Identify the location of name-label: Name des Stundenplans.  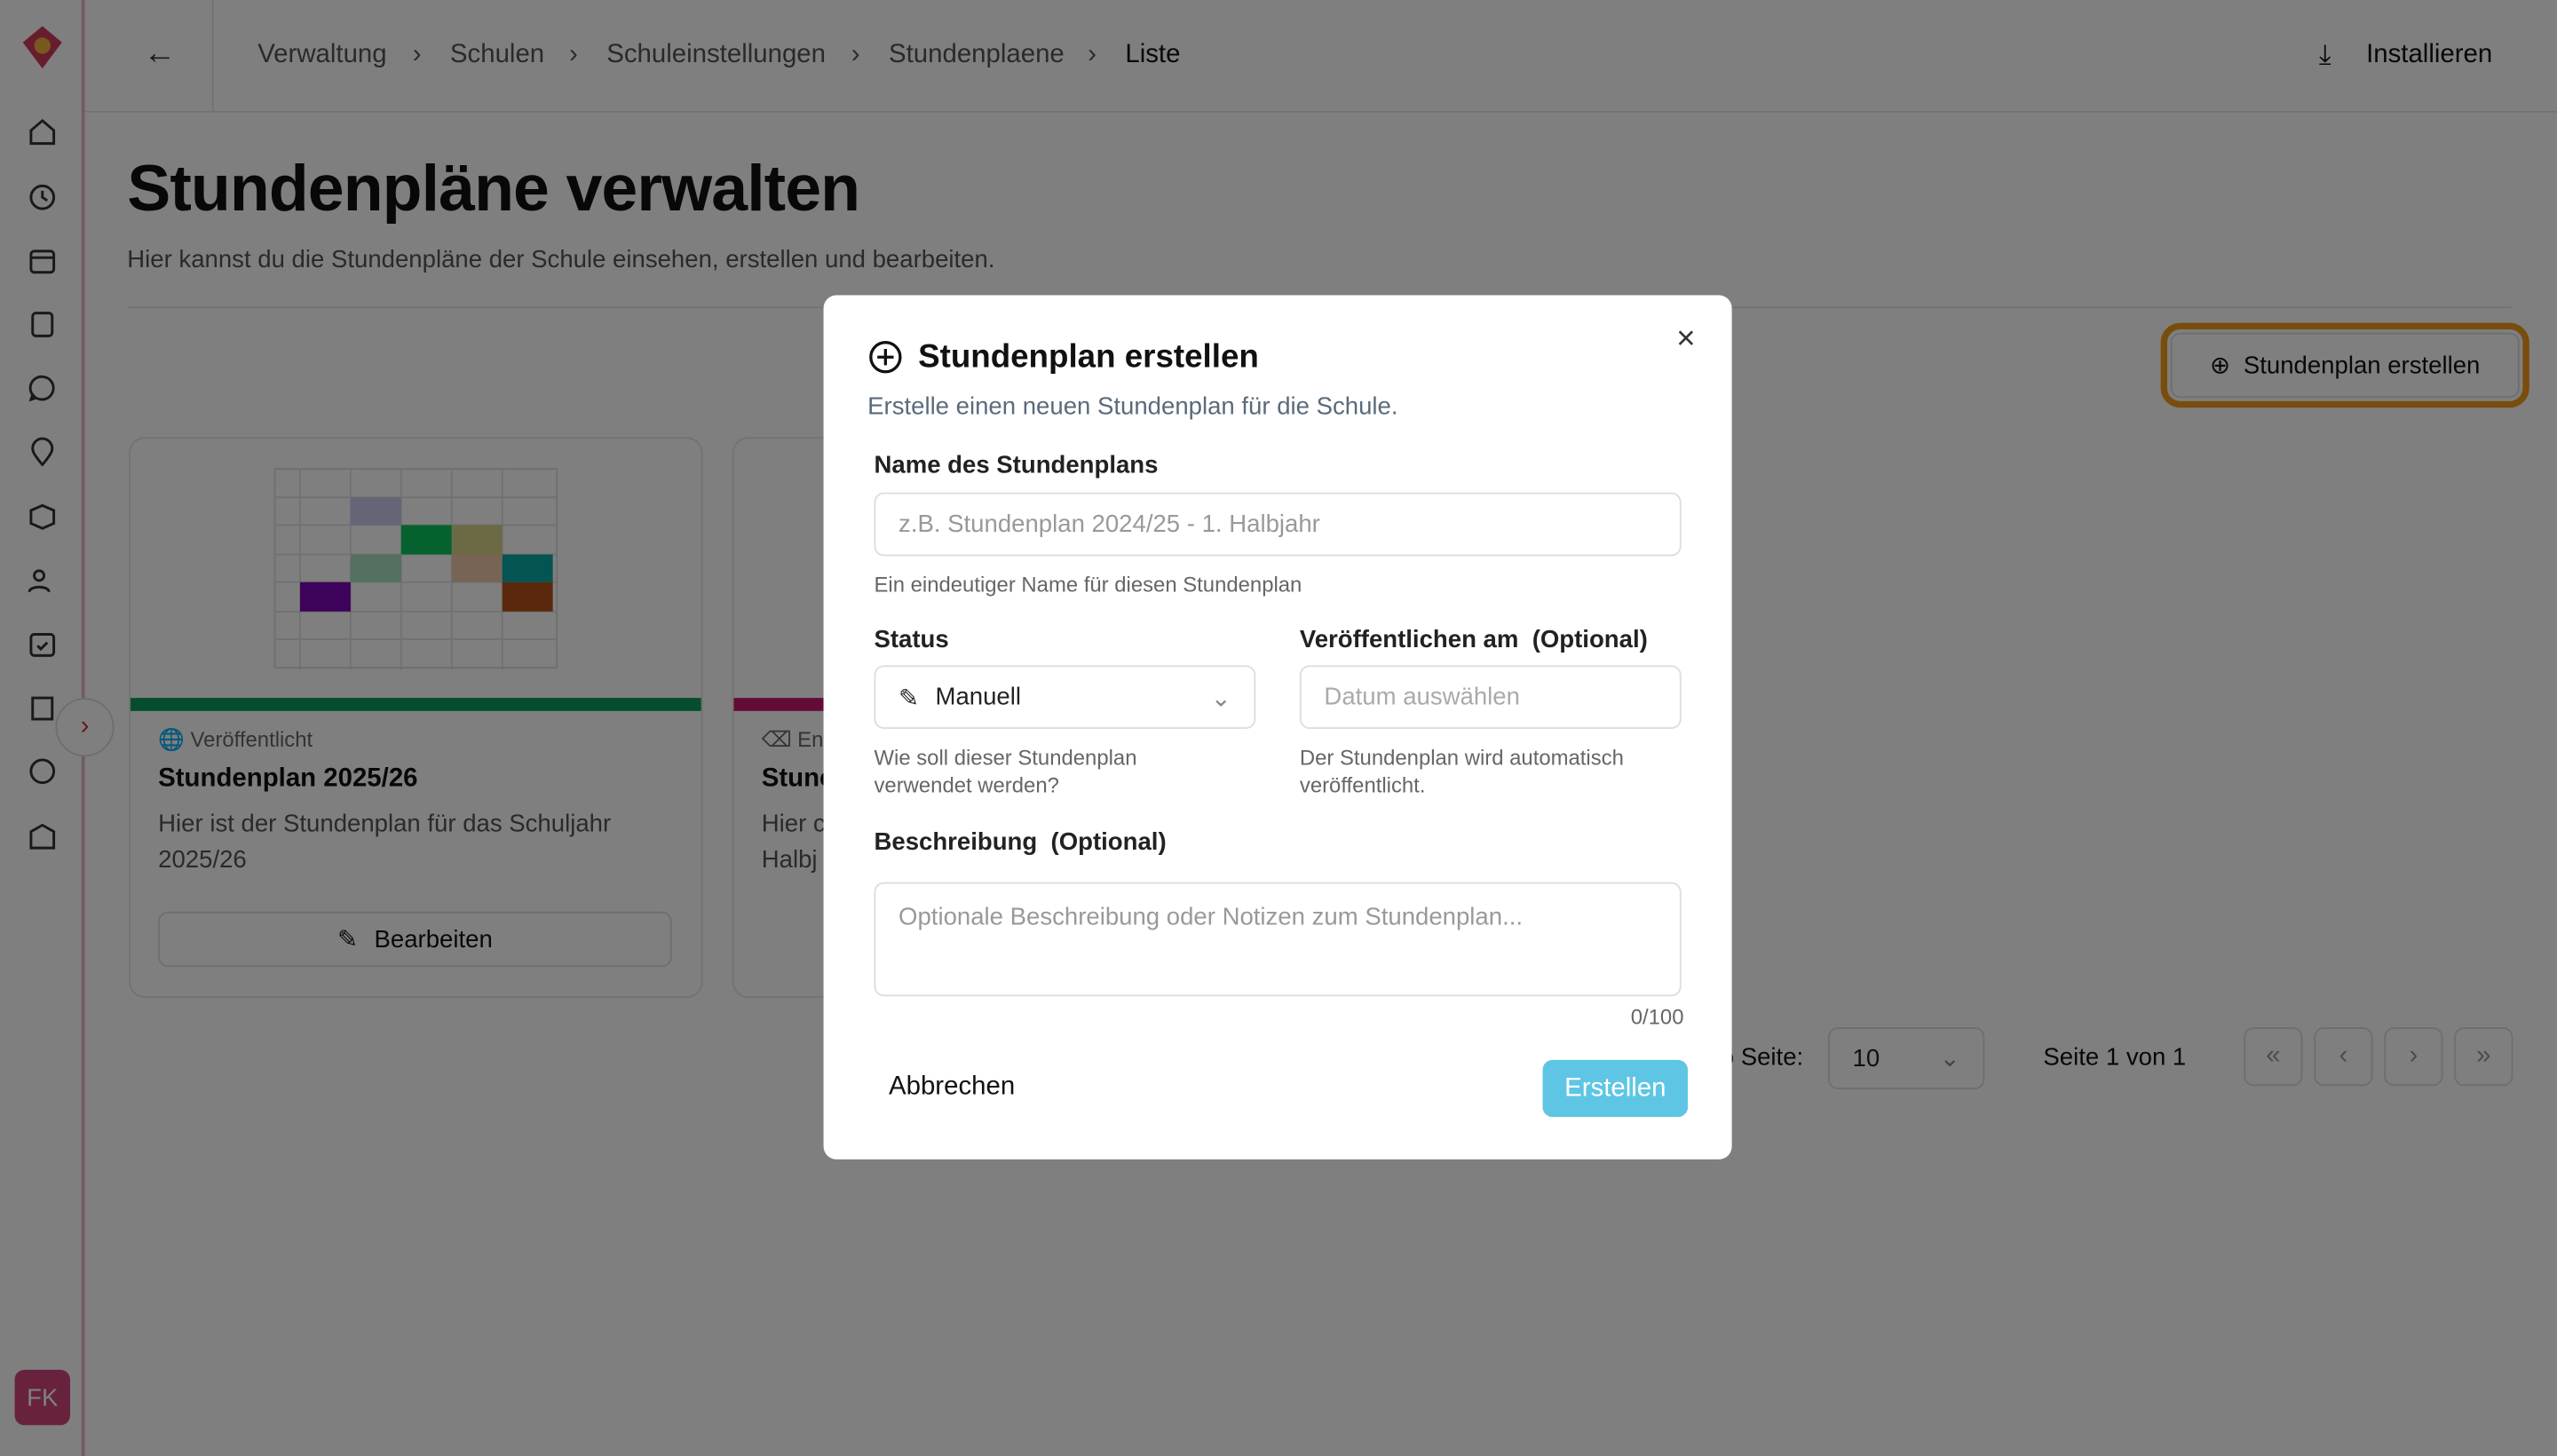
(1016, 465).